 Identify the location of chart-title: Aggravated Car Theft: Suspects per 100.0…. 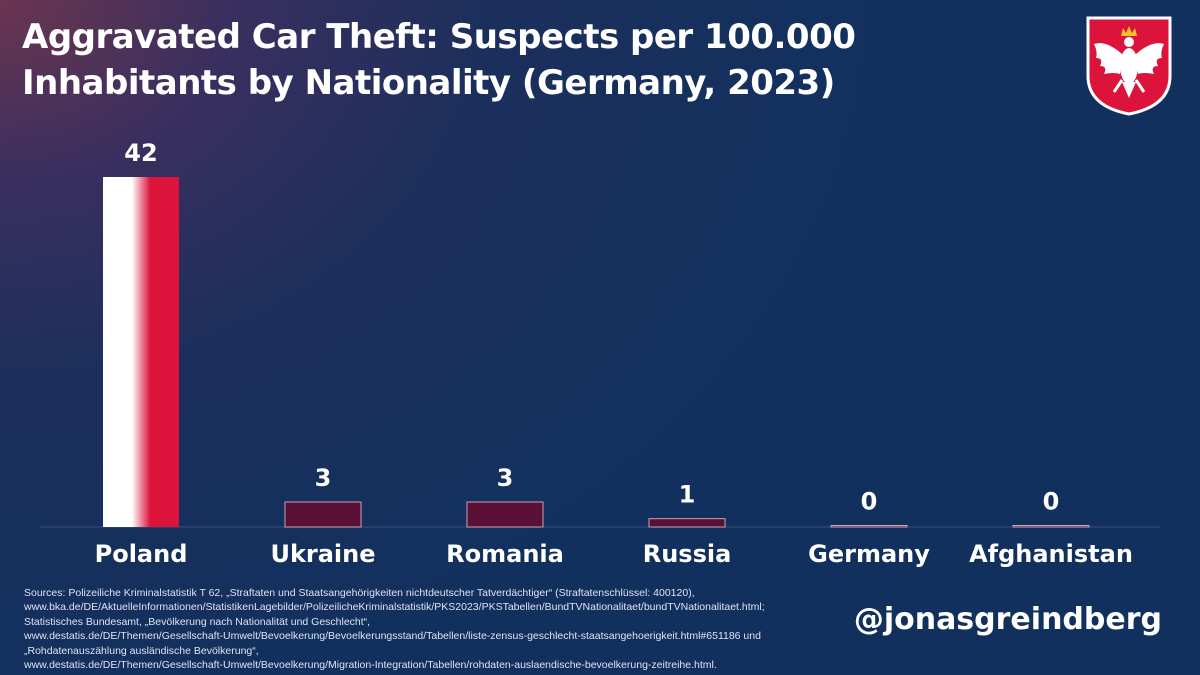
(522, 60).